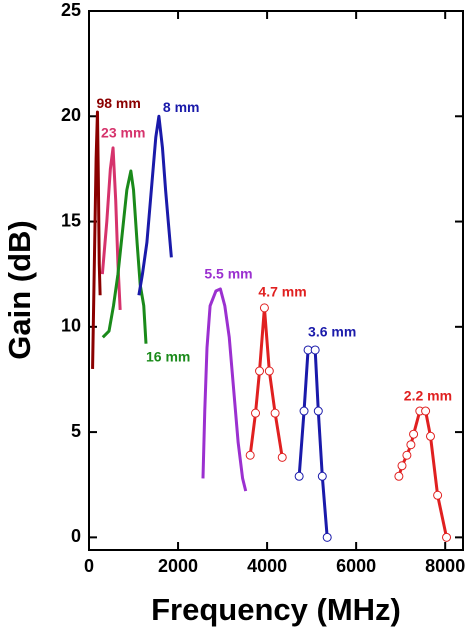 The width and height of the screenshot is (474, 638). What do you see at coordinates (71, 326) in the screenshot?
I see `y-tick-label: 10` at bounding box center [71, 326].